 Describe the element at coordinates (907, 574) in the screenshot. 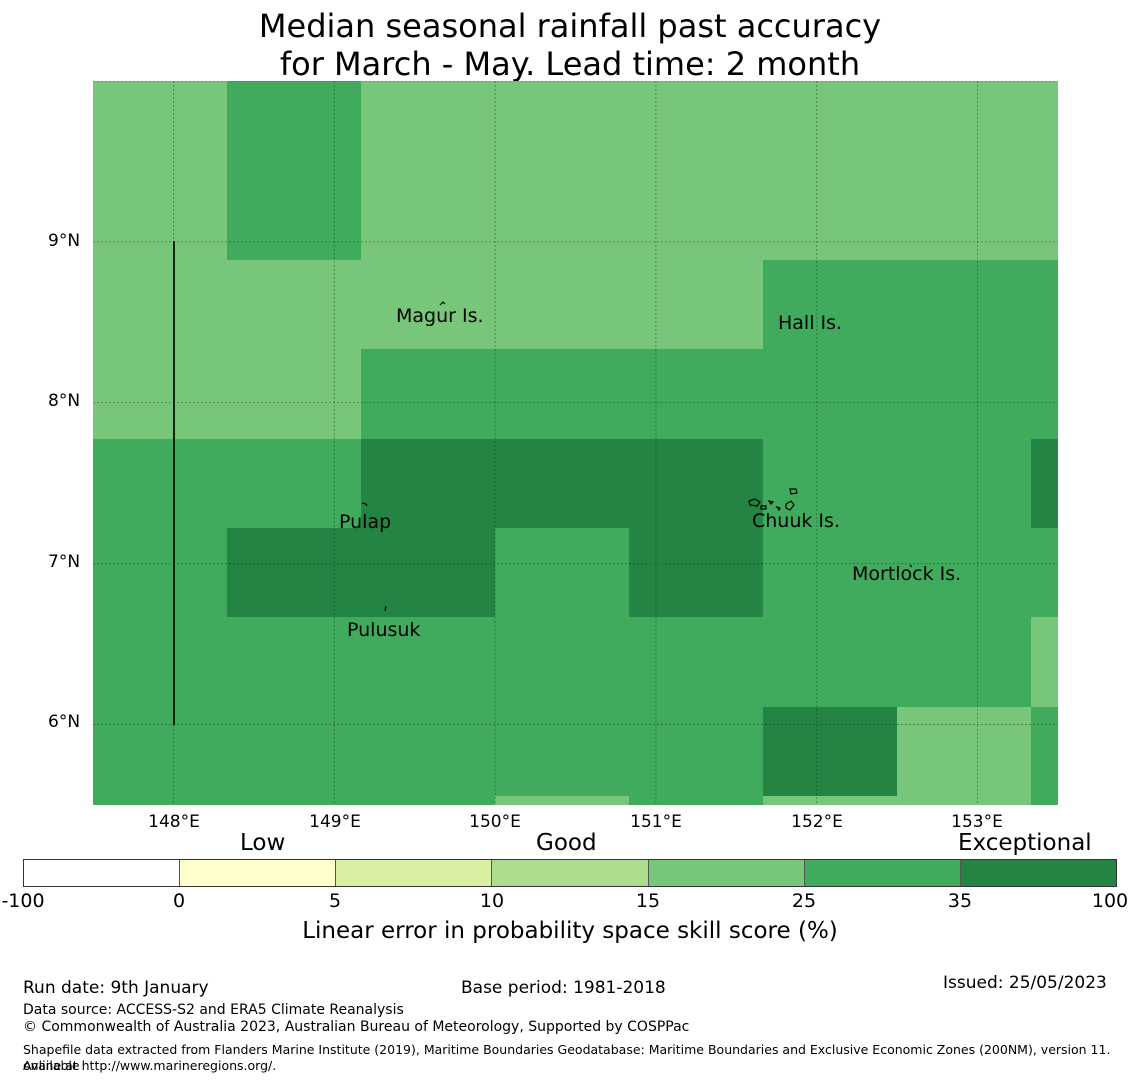

I see `place-label-mortlock: Mortlock Is.` at that location.